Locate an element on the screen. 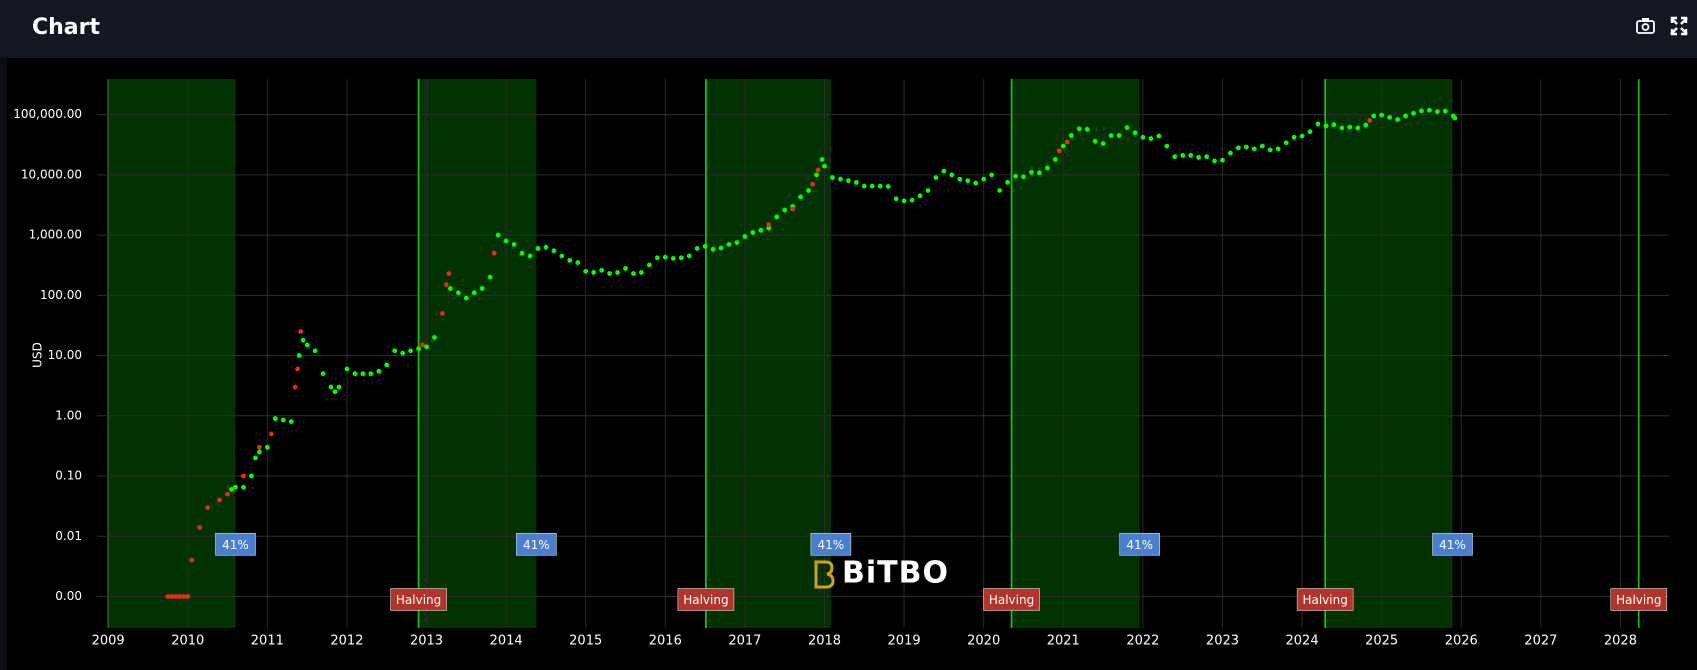 This screenshot has height=670, width=1697. x-tick-label: 2026 is located at coordinates (1461, 641).